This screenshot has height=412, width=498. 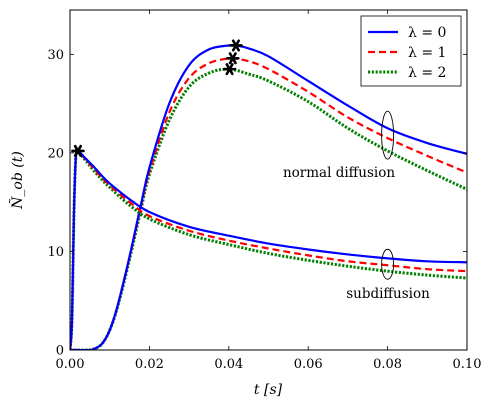 What do you see at coordinates (467, 364) in the screenshot?
I see `x-tick-label: 0.10` at bounding box center [467, 364].